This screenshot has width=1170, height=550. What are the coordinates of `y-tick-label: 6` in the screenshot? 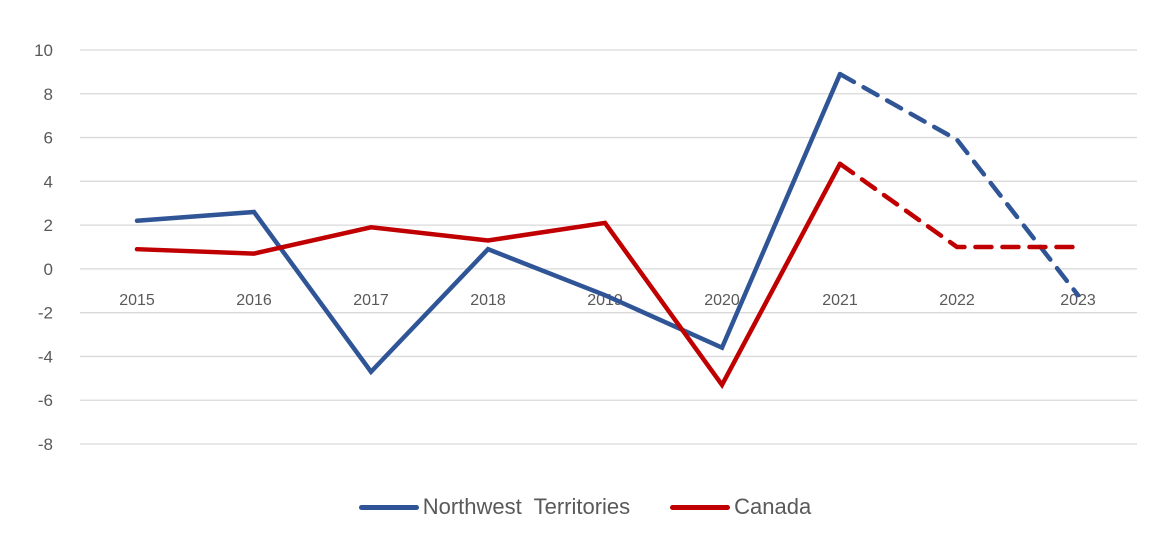 It's located at (48, 138).